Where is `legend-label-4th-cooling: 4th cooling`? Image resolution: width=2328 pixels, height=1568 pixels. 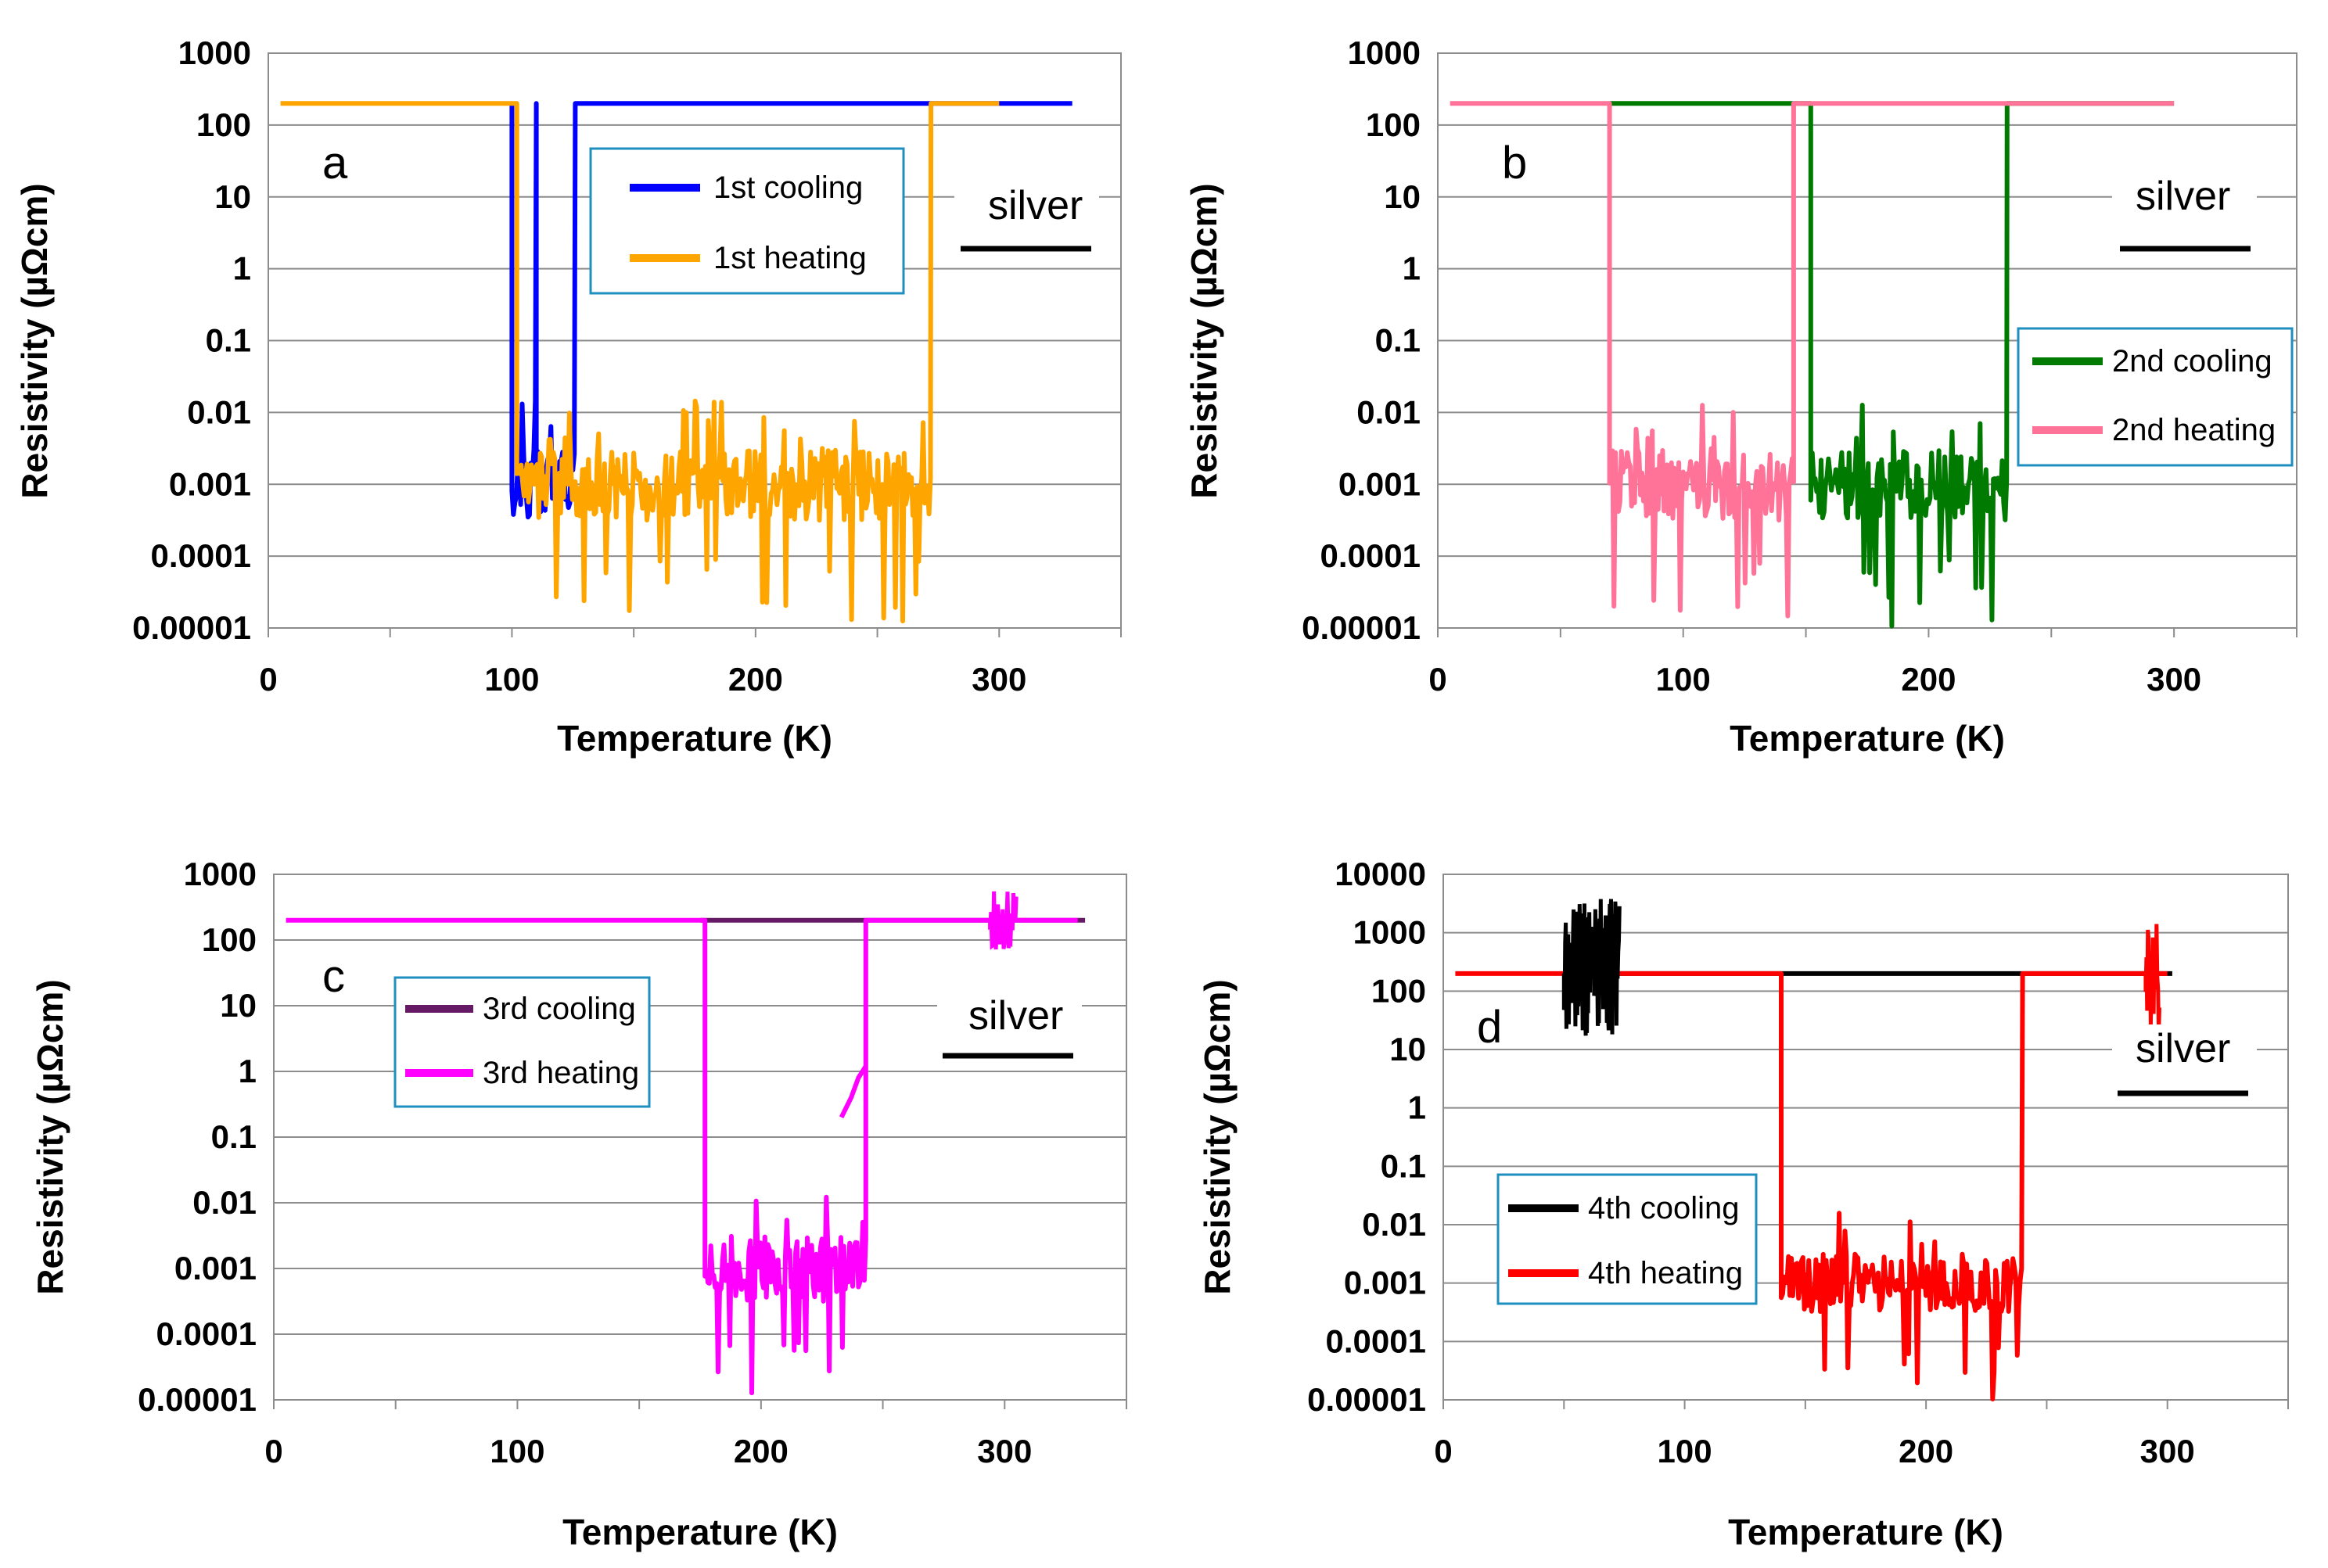 legend-label-4th-cooling: 4th cooling is located at coordinates (1663, 1208).